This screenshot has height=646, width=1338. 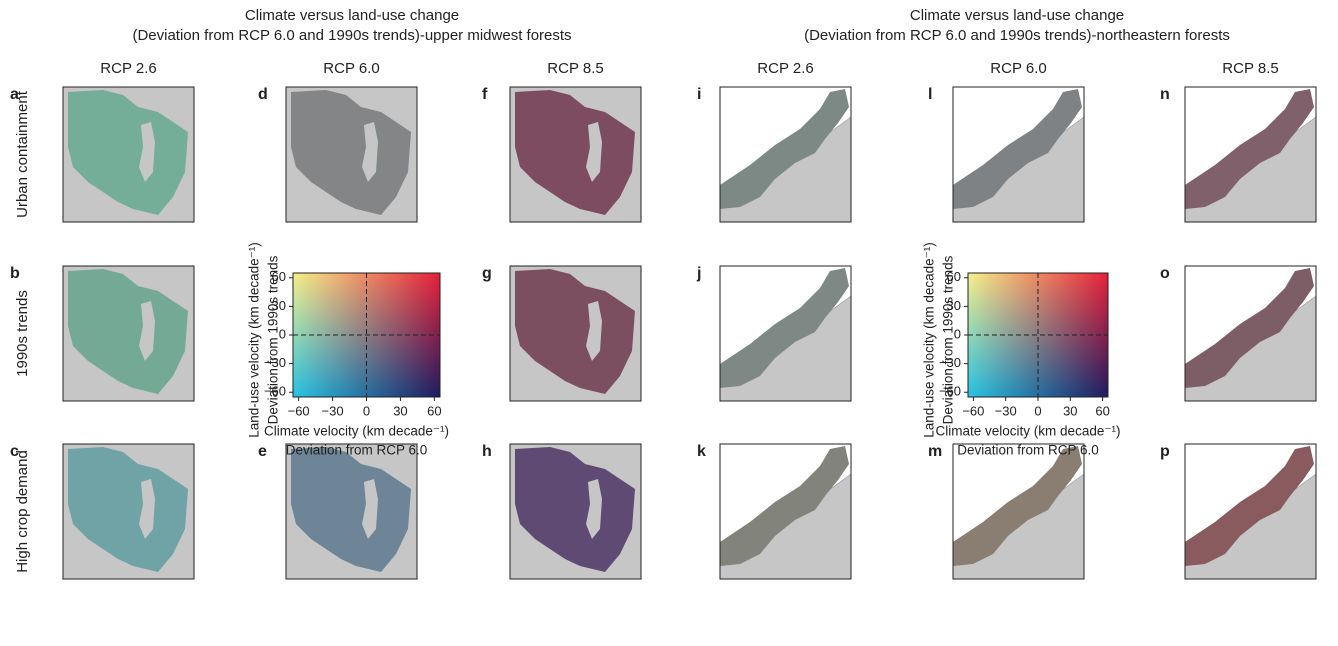 What do you see at coordinates (485, 94) in the screenshot?
I see `panel-letter: f` at bounding box center [485, 94].